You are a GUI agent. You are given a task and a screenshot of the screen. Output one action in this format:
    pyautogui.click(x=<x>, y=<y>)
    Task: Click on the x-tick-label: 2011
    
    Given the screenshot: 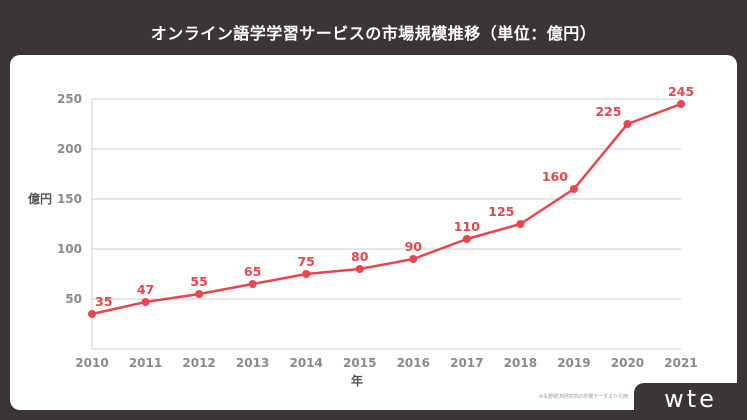 What is the action you would take?
    pyautogui.click(x=145, y=363)
    